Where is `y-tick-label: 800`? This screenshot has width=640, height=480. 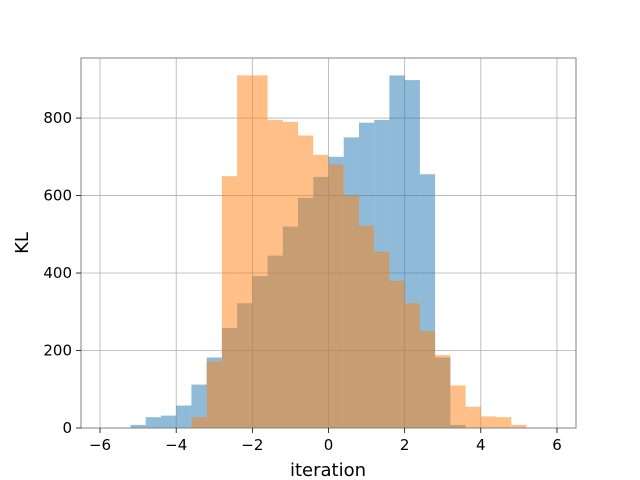
y-tick-label: 800 is located at coordinates (57, 118).